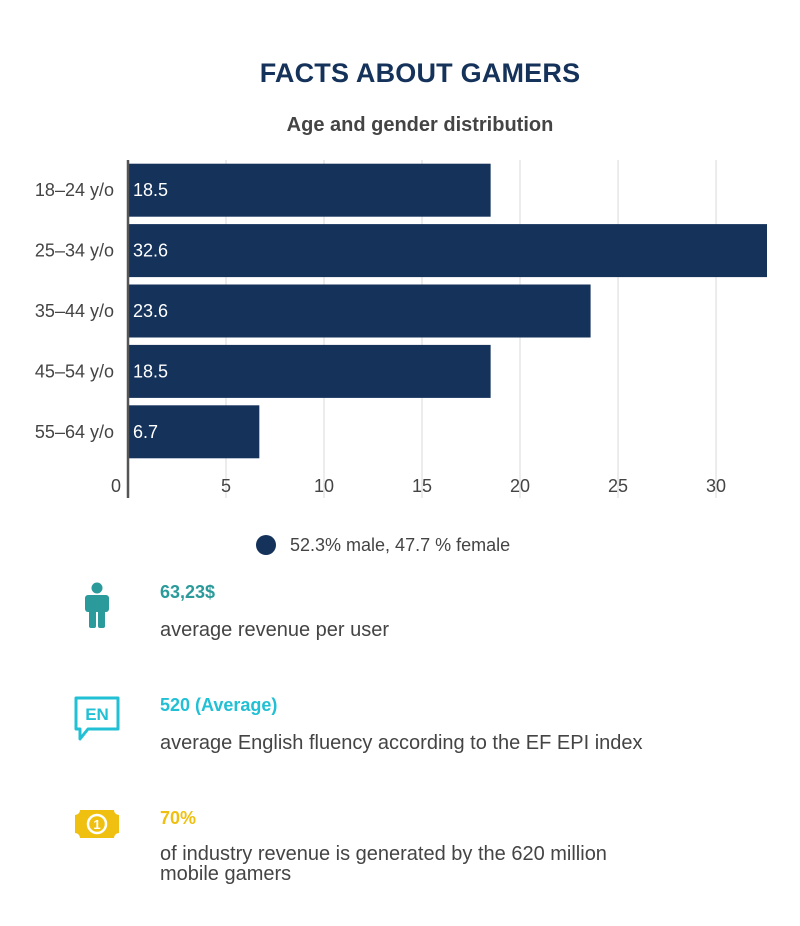  I want to click on bar-value-label: 32.6, so click(150, 251).